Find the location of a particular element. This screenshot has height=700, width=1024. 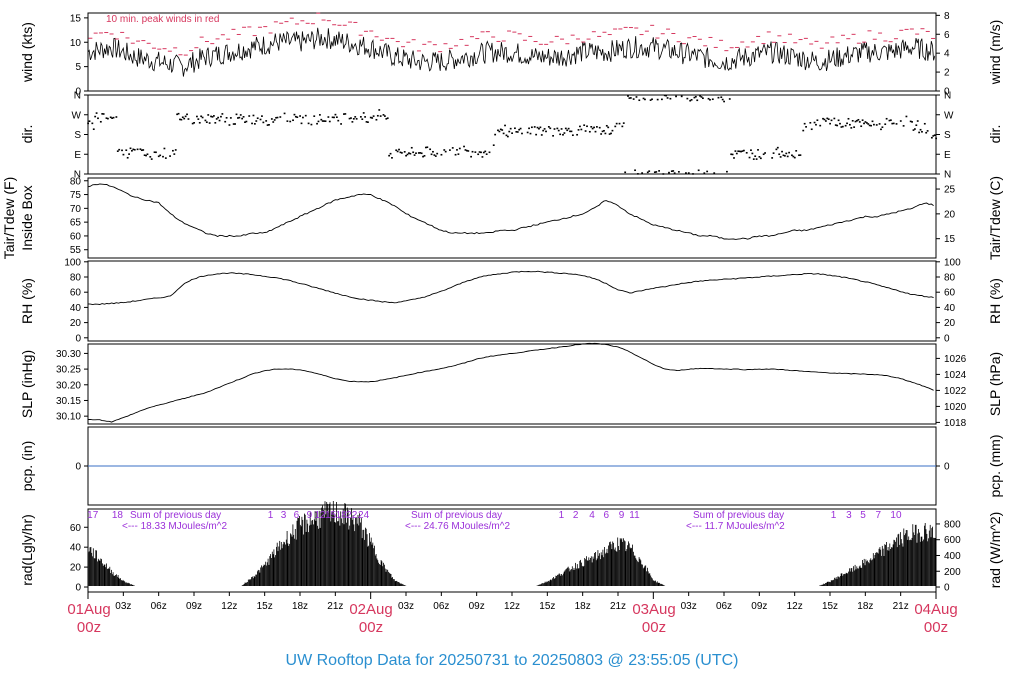

slp-right-tick-label: 1026 is located at coordinates (955, 359).